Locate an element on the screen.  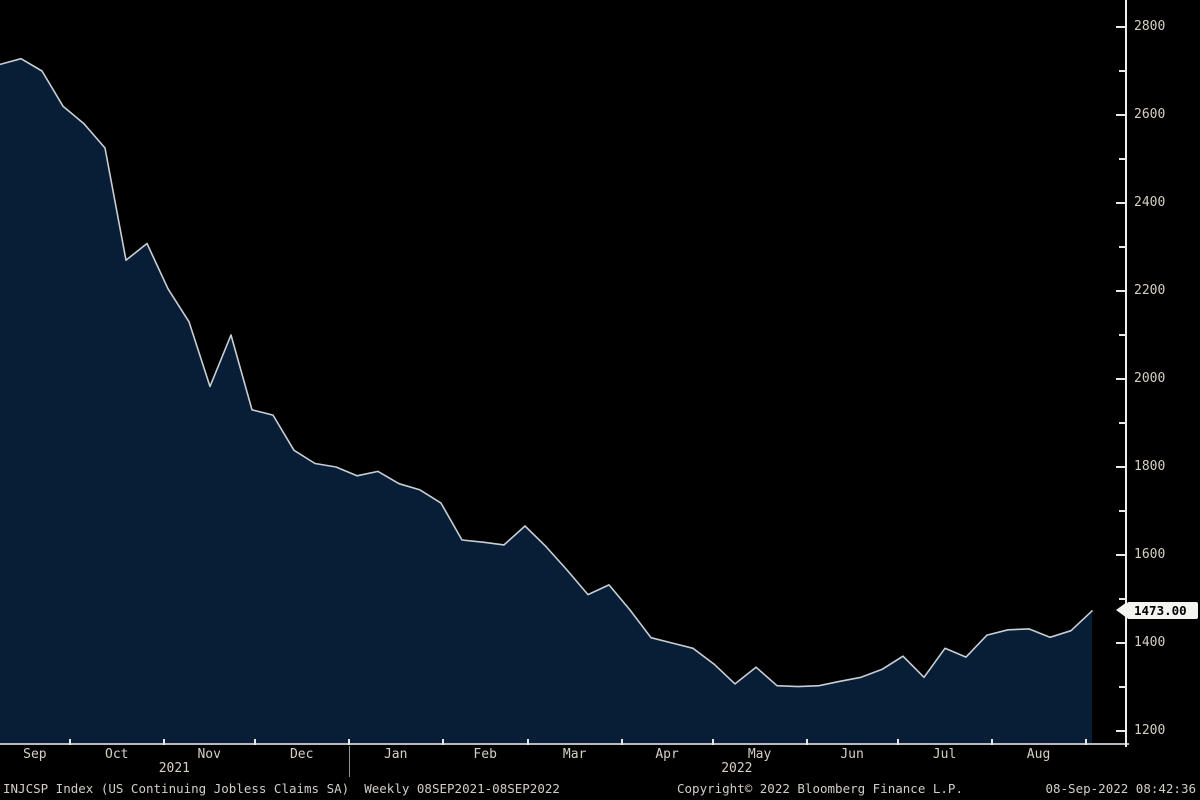
last-price-flag-arrow is located at coordinates (1121, 610).